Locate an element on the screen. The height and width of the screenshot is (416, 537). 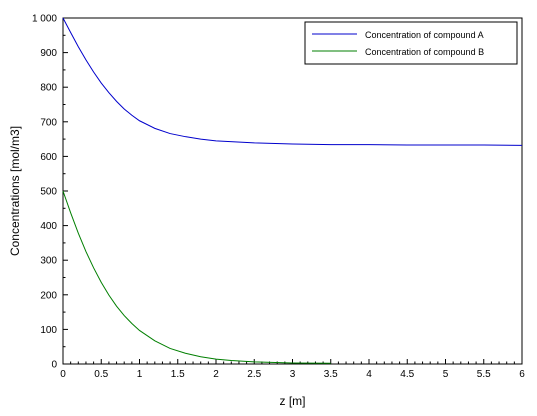
x-tick-label: 1 is located at coordinates (140, 374).